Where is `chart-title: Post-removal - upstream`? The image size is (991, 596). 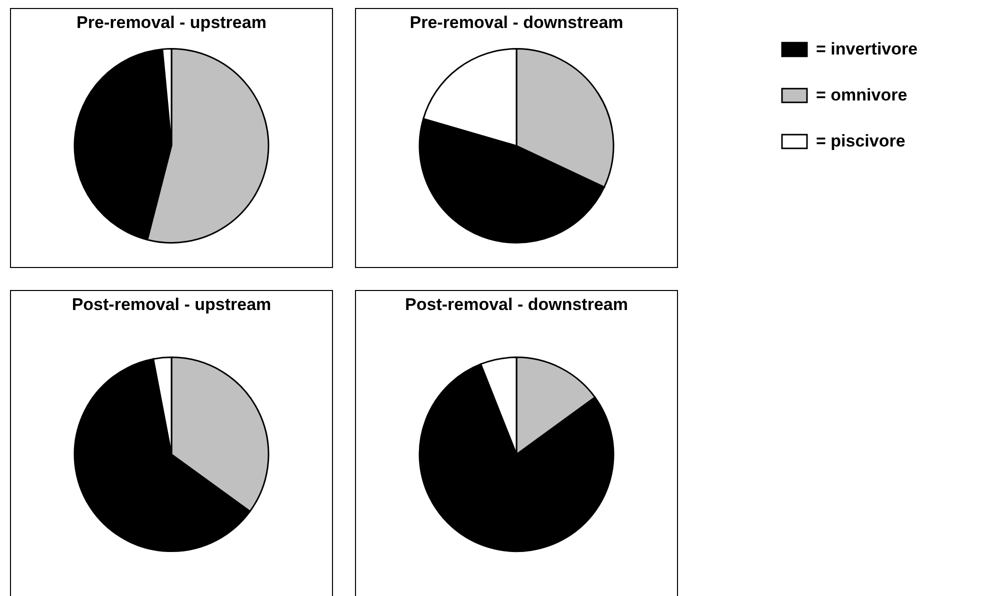
chart-title: Post-removal - upstream is located at coordinates (172, 304).